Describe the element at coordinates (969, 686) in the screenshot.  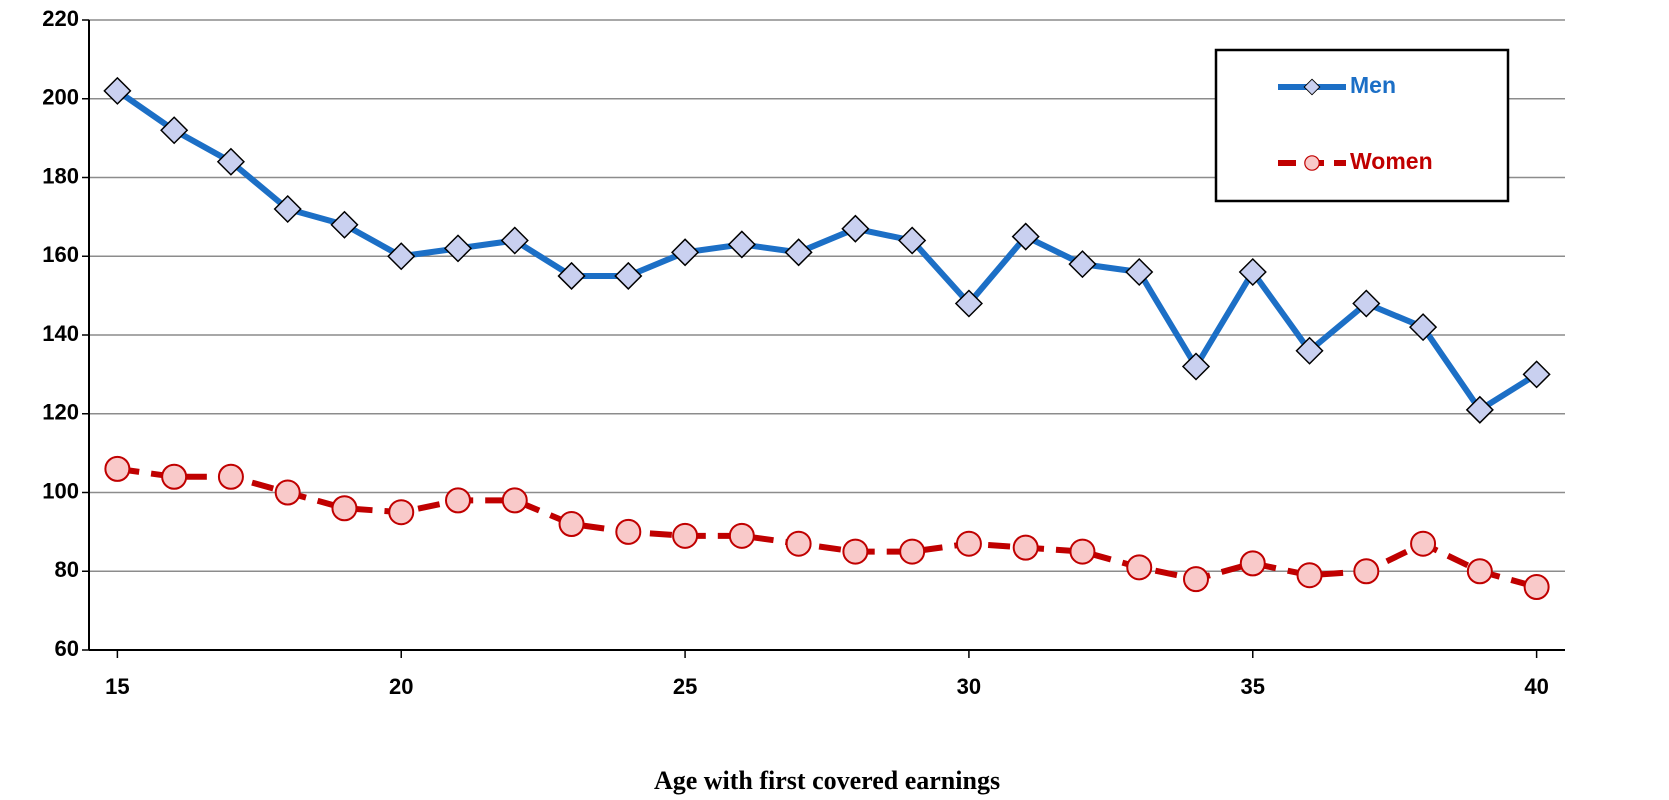
I see `x-tick-label: 30` at that location.